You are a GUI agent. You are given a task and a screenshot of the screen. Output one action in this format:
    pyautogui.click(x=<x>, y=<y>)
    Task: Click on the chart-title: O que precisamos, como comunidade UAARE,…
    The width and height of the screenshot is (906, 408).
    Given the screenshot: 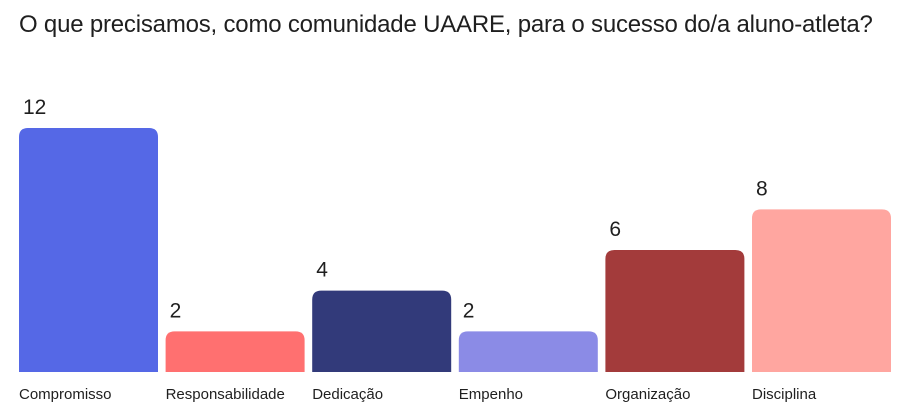 What is the action you would take?
    pyautogui.click(x=446, y=24)
    